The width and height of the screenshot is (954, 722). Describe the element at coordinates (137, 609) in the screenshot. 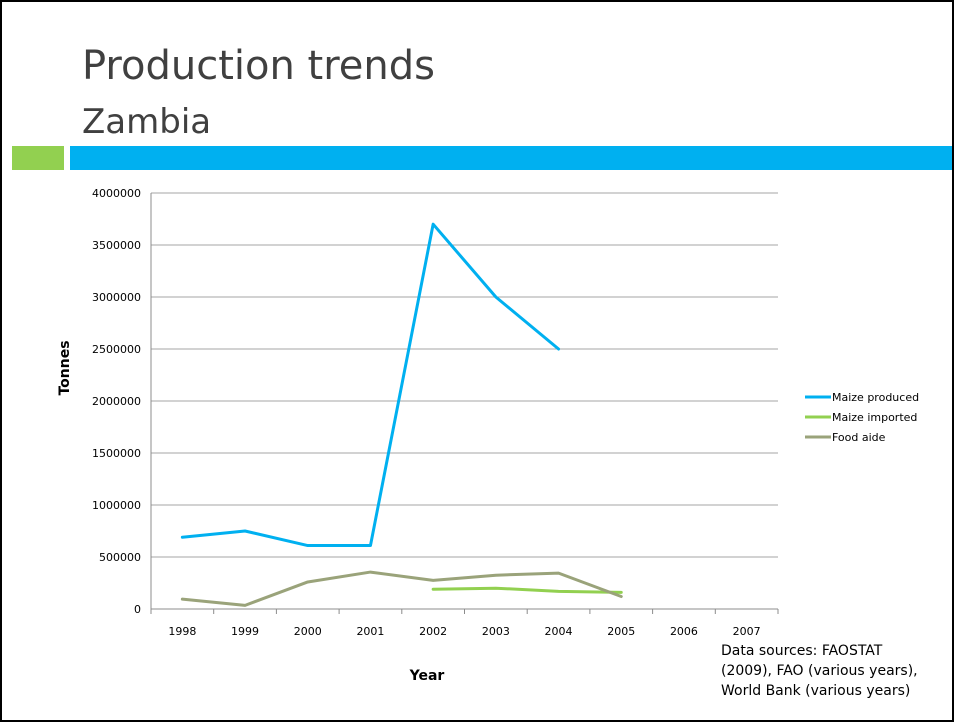

I see `y-tick-label: 0` at that location.